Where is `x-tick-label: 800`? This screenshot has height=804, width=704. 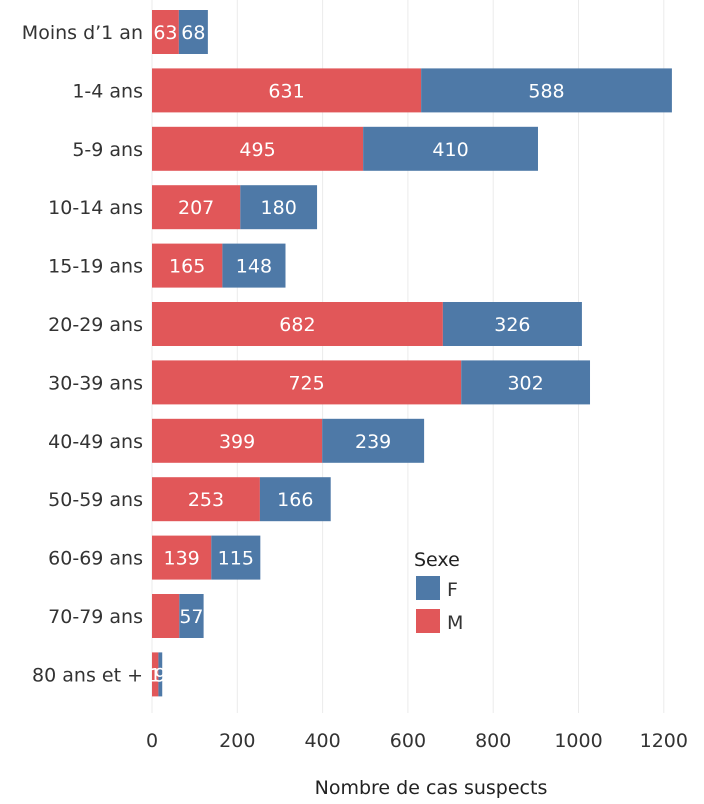
x-tick-label: 800 is located at coordinates (493, 741).